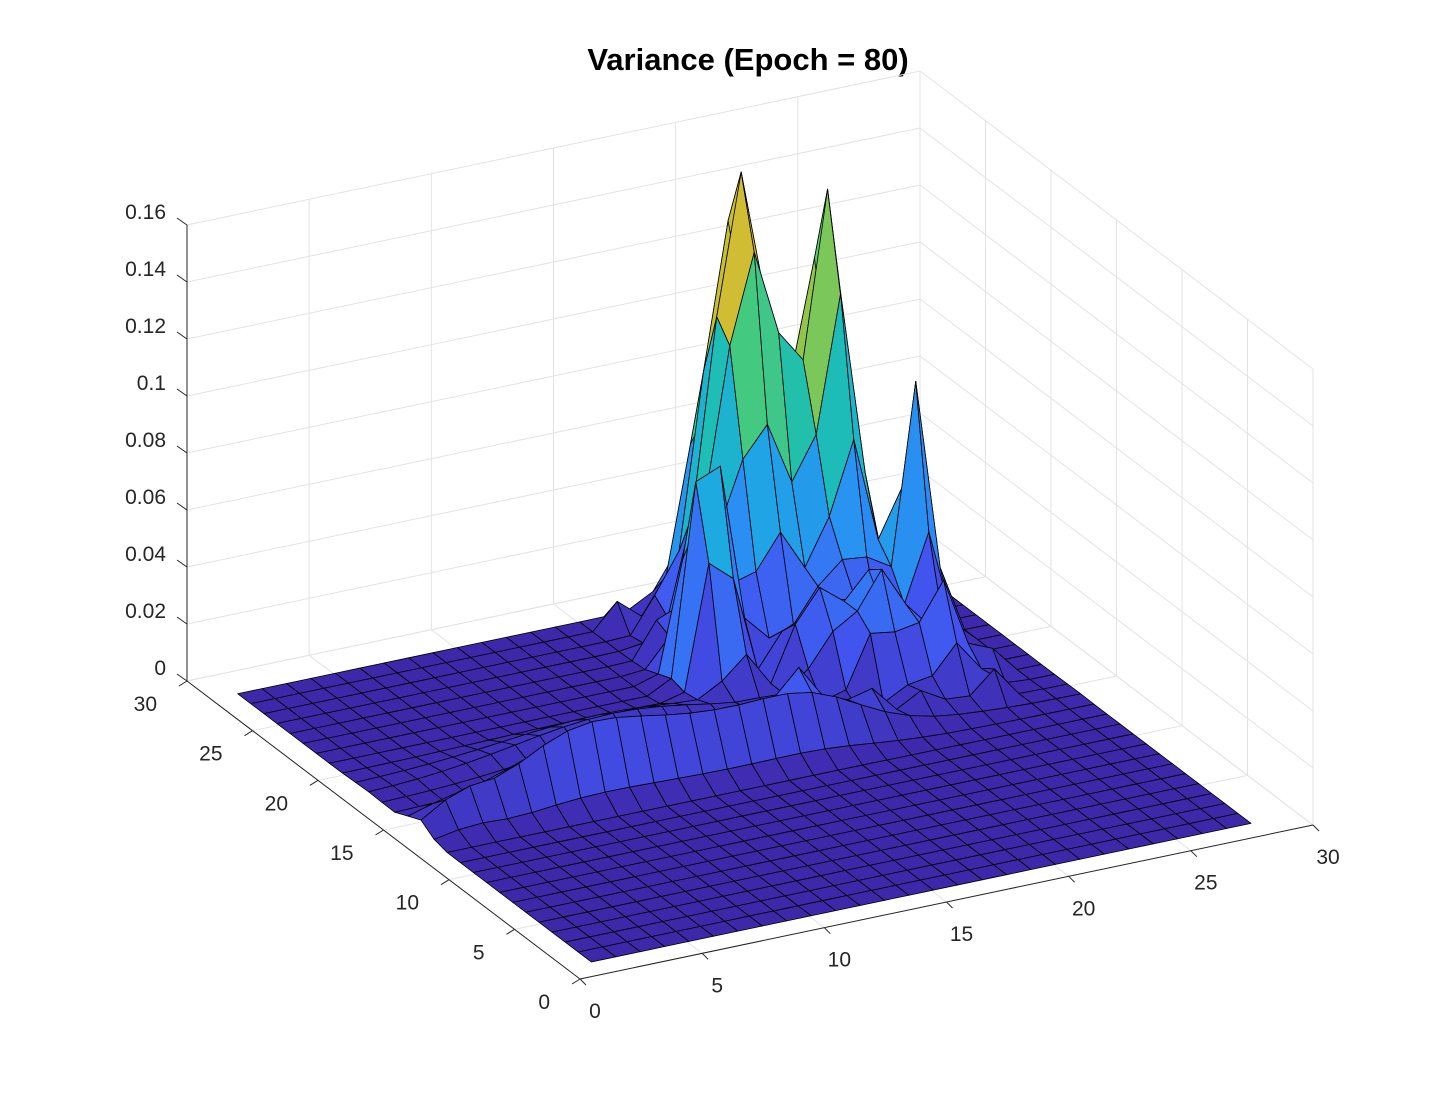  What do you see at coordinates (145, 326) in the screenshot?
I see `z-tick-label: 0.12` at bounding box center [145, 326].